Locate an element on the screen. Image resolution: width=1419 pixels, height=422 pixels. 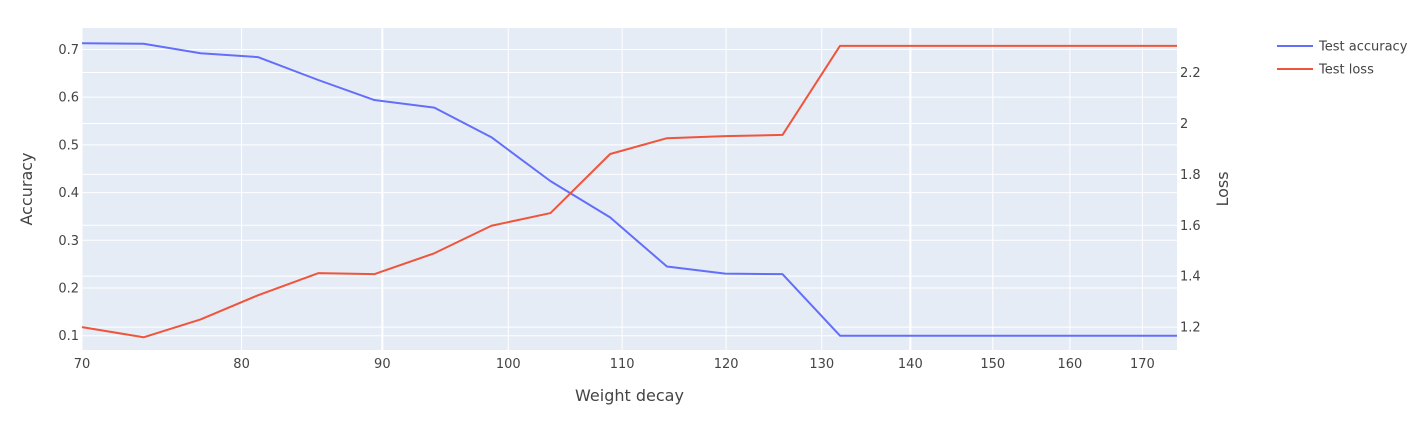
x-tick-labels: 70 80 90 100 110 120 130 140 150 160 170 is located at coordinates (614, 364).